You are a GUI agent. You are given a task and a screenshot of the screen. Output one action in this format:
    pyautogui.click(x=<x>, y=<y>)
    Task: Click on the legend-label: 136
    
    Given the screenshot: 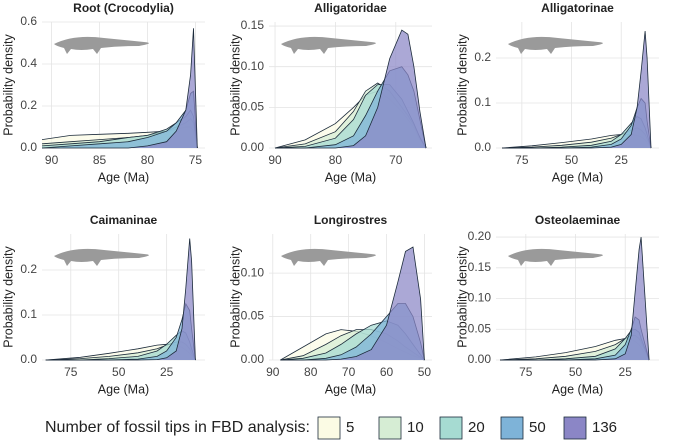 What is the action you would take?
    pyautogui.click(x=604, y=427)
    